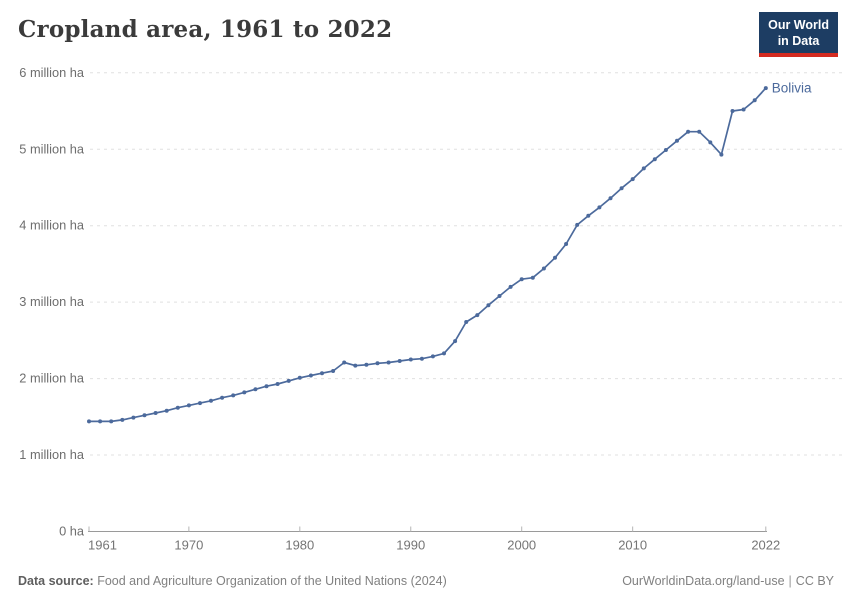 The image size is (850, 600). What do you see at coordinates (52, 301) in the screenshot?
I see `y-tick-label: 3 million ha` at bounding box center [52, 301].